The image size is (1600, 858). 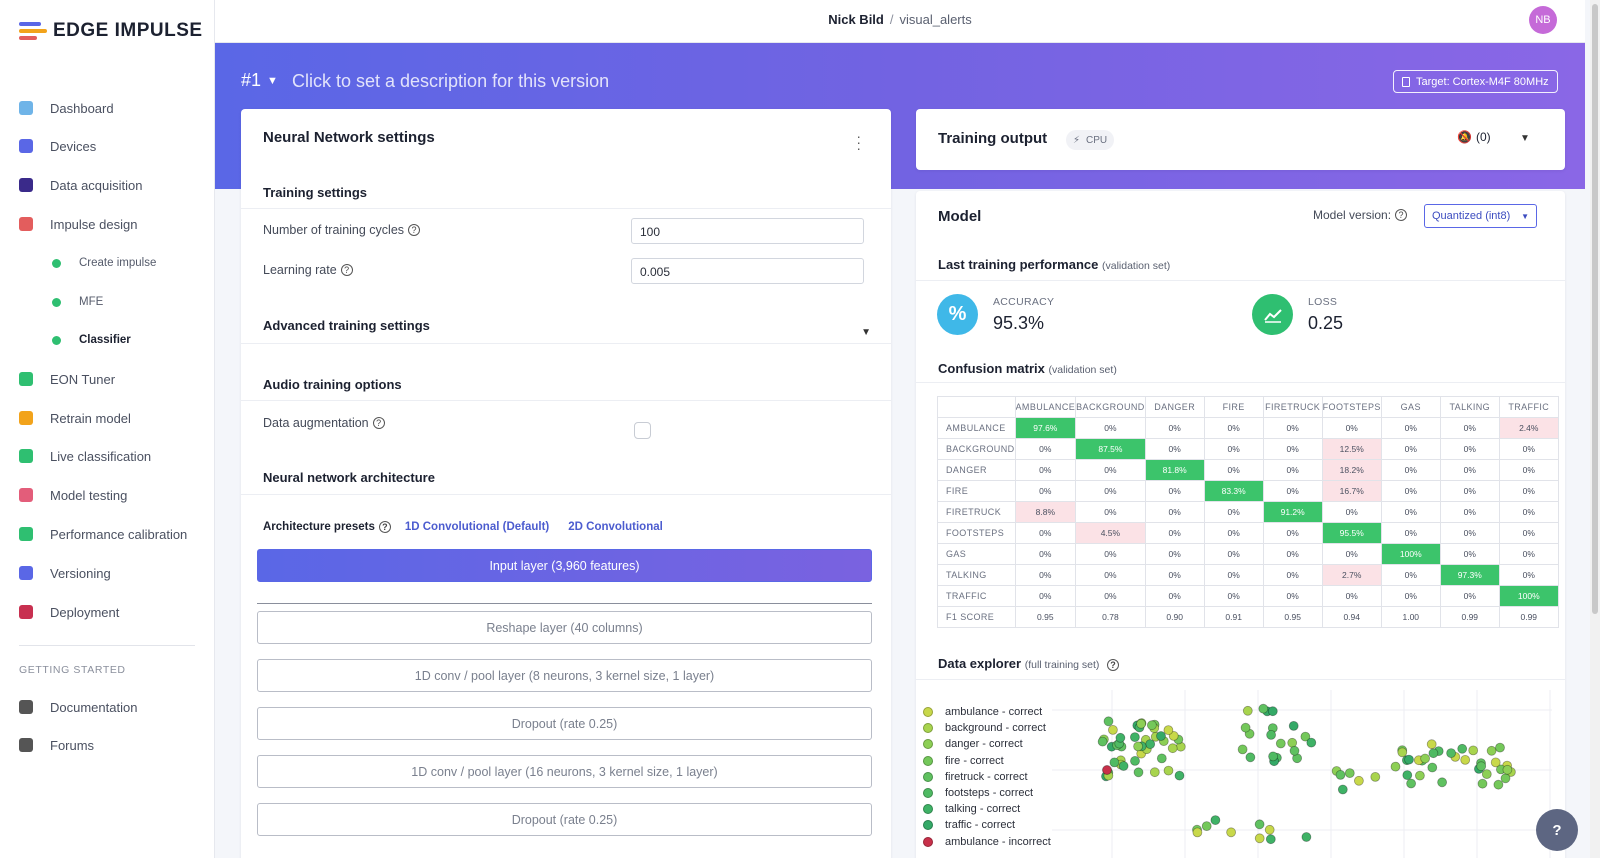 I want to click on sidebar-item-data-acquisition: Data acquisition, so click(x=81, y=185).